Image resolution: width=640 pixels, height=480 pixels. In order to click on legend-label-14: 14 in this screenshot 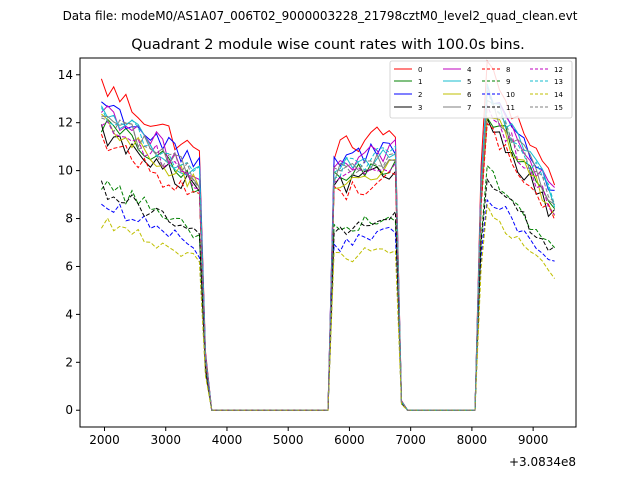, I will do `click(558, 95)`.